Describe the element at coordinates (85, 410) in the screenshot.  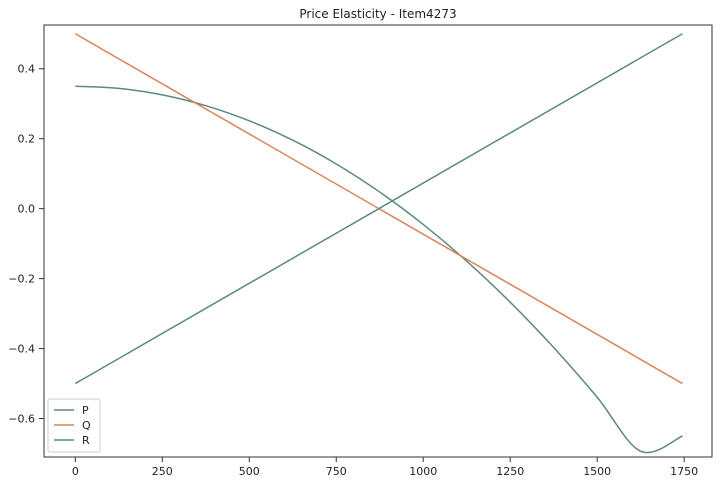
I see `legend-label-p: P` at that location.